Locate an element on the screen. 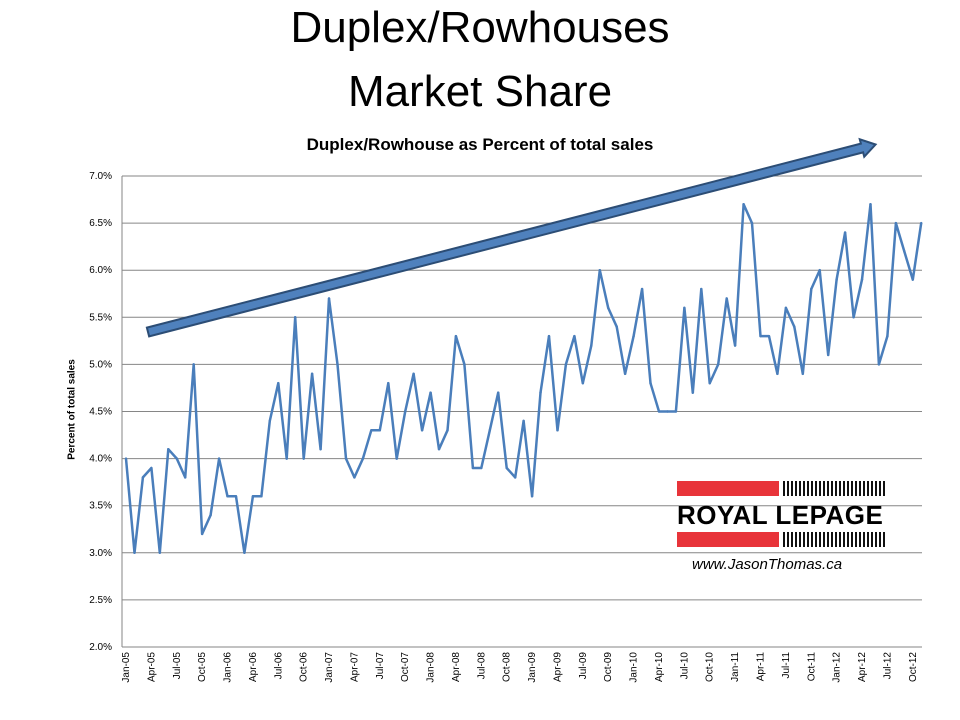 This screenshot has height=720, width=960. x-tick-label: Apr-05 is located at coordinates (151, 667).